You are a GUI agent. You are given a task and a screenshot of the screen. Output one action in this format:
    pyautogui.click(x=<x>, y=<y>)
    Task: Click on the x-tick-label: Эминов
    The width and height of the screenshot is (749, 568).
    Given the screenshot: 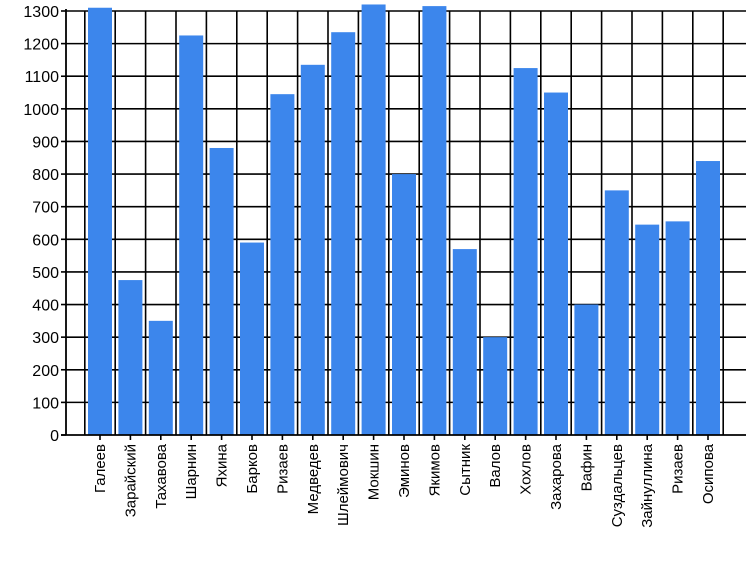 What is the action you would take?
    pyautogui.click(x=404, y=471)
    